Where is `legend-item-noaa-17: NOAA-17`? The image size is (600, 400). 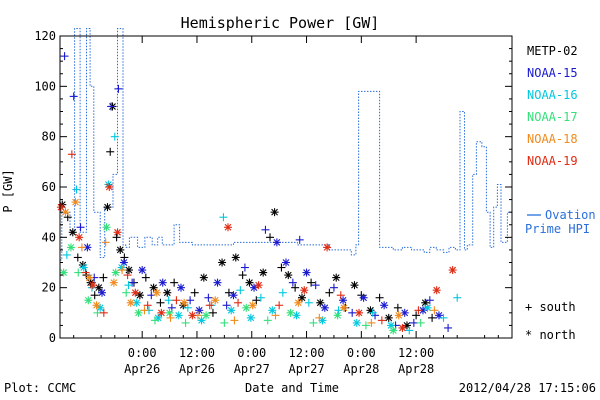
legend-item-noaa-17: NOAA-17 is located at coordinates (552, 117).